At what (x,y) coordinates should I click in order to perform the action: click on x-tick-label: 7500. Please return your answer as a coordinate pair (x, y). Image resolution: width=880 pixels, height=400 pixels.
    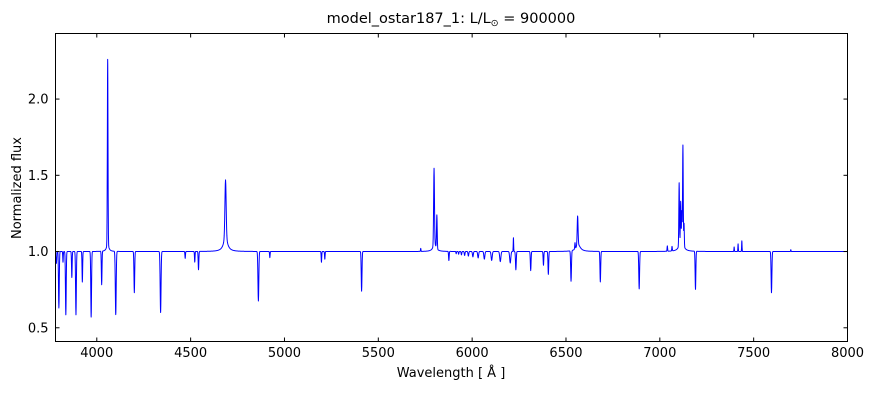
    Looking at the image, I should click on (753, 353).